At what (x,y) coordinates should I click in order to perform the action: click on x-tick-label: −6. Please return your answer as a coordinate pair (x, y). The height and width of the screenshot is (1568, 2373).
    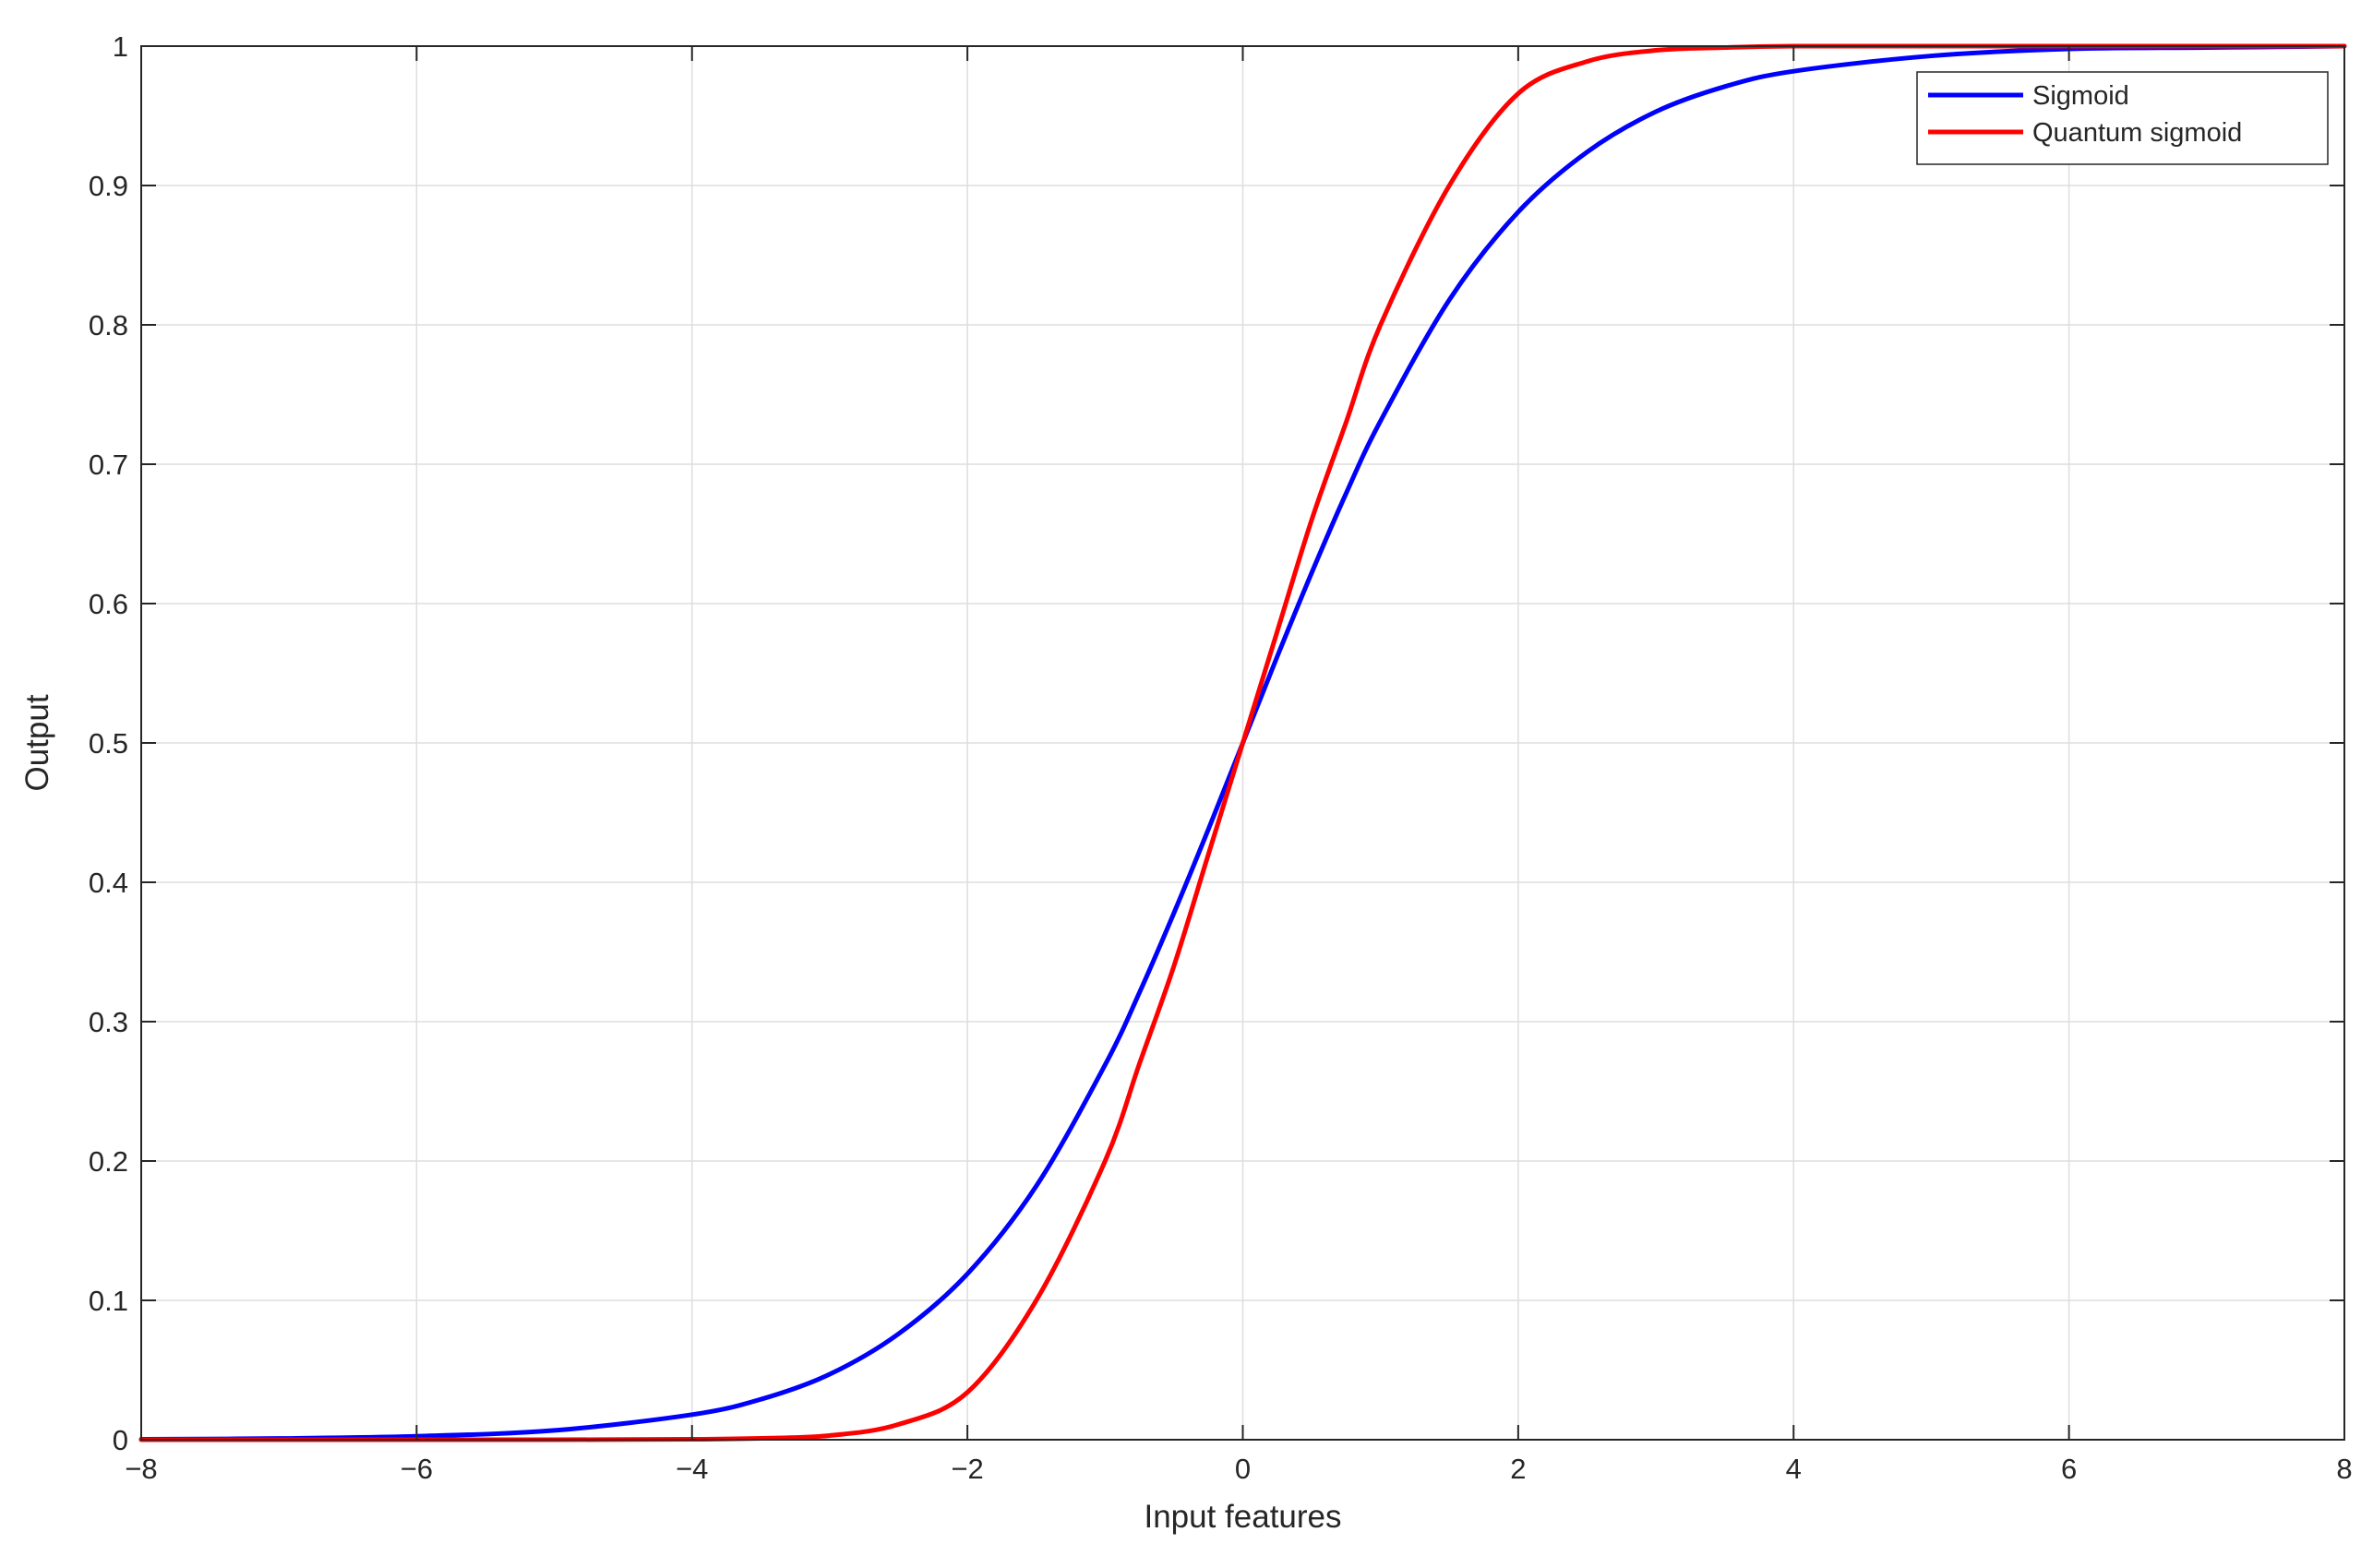
    Looking at the image, I should click on (417, 1469).